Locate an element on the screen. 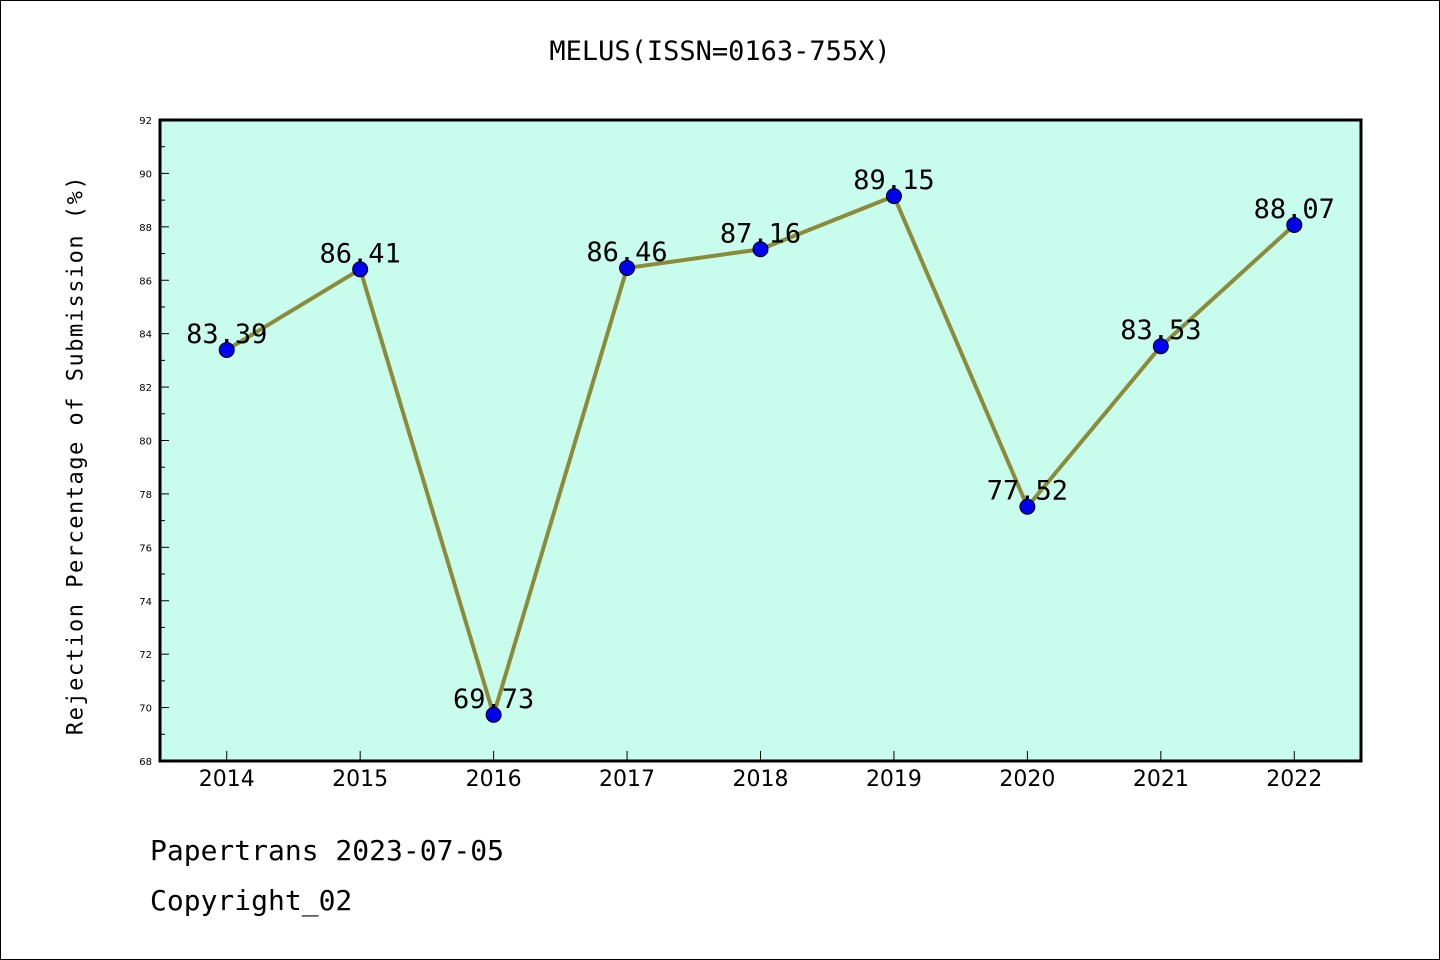 This screenshot has width=1440, height=960. y-tick-label: 80 is located at coordinates (145, 442).